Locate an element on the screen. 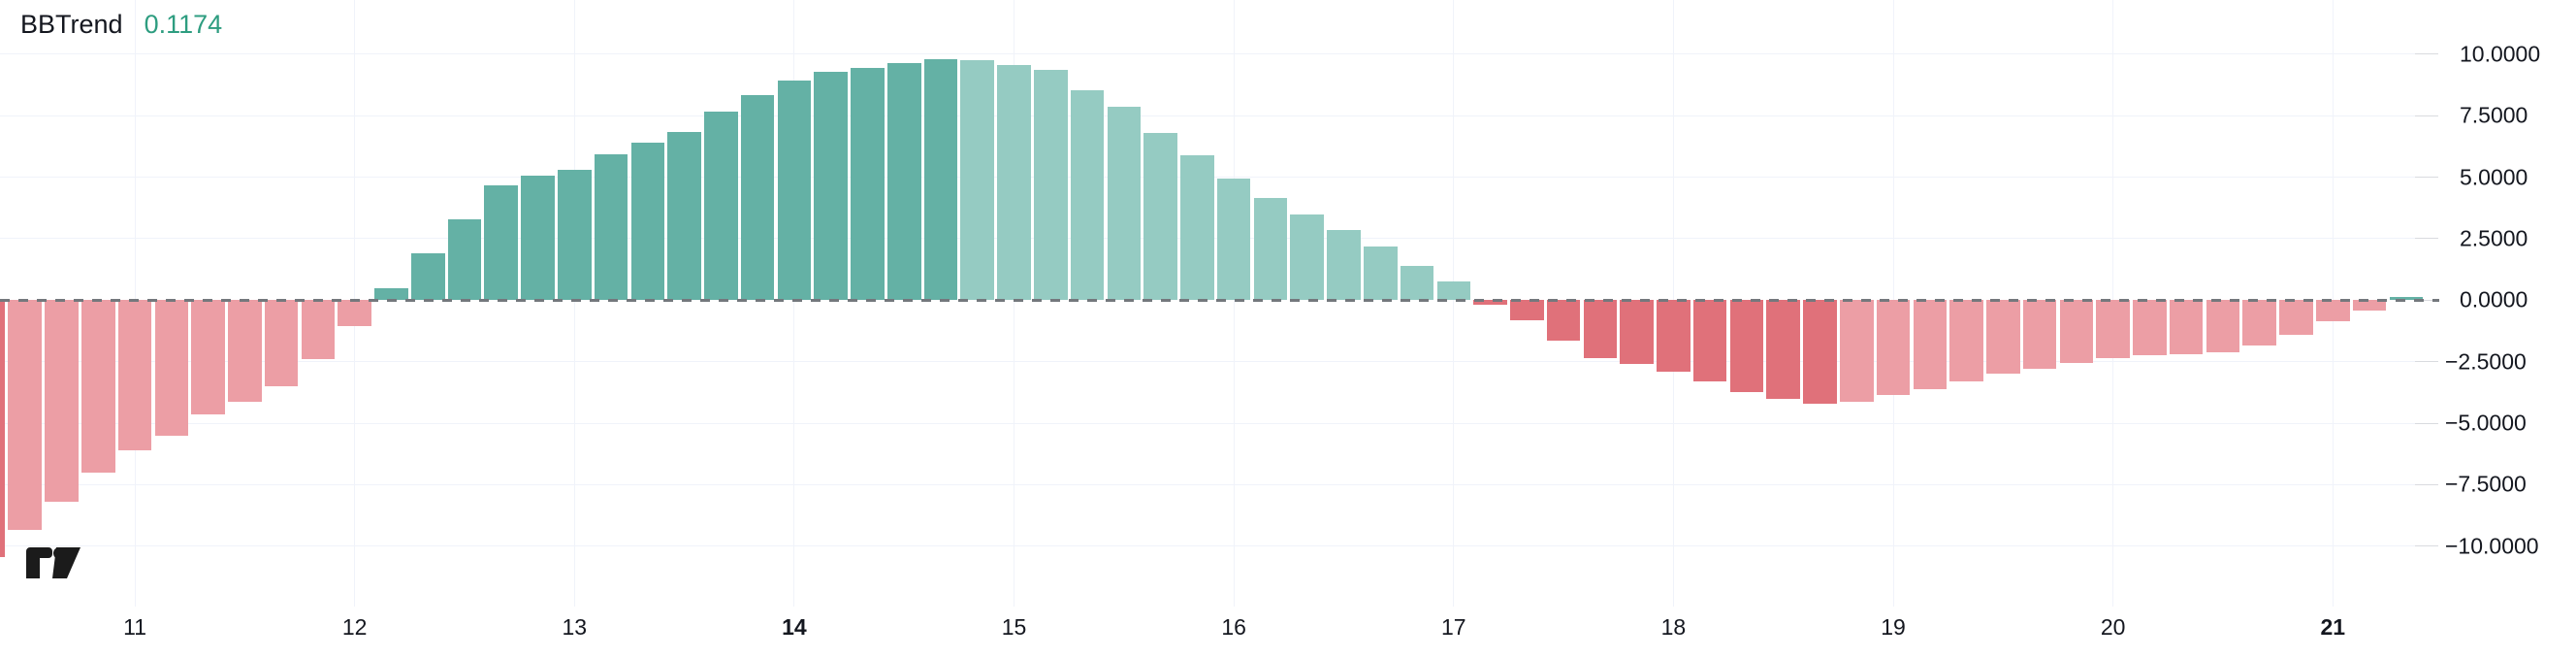  price-axis-label: −5.0000 is located at coordinates (2486, 423).